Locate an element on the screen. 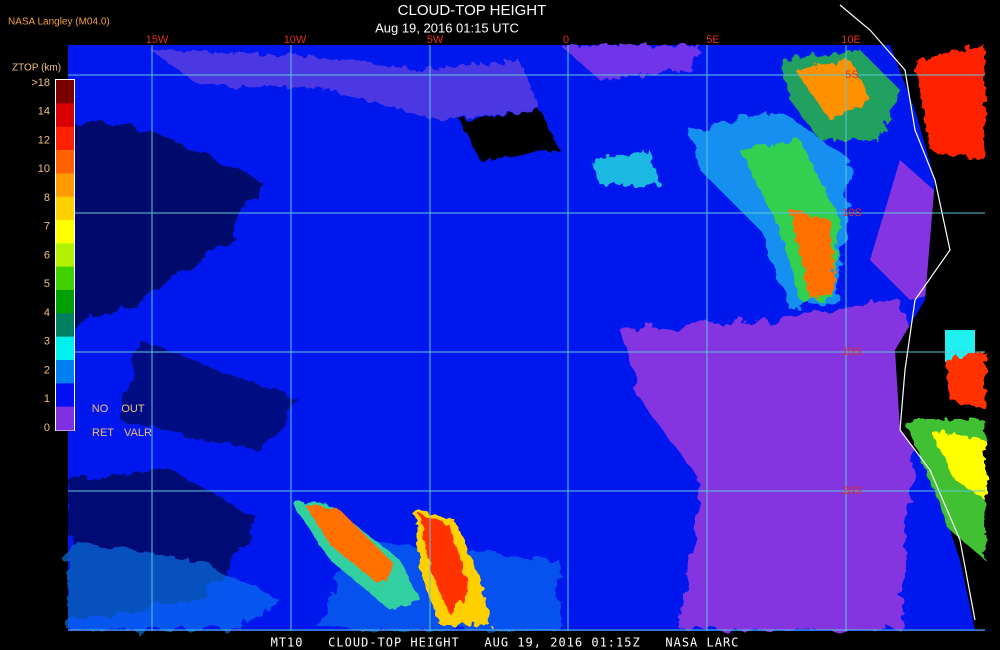 This screenshot has width=1000, height=650. source: NASA Langley (M04.0) is located at coordinates (59, 22).